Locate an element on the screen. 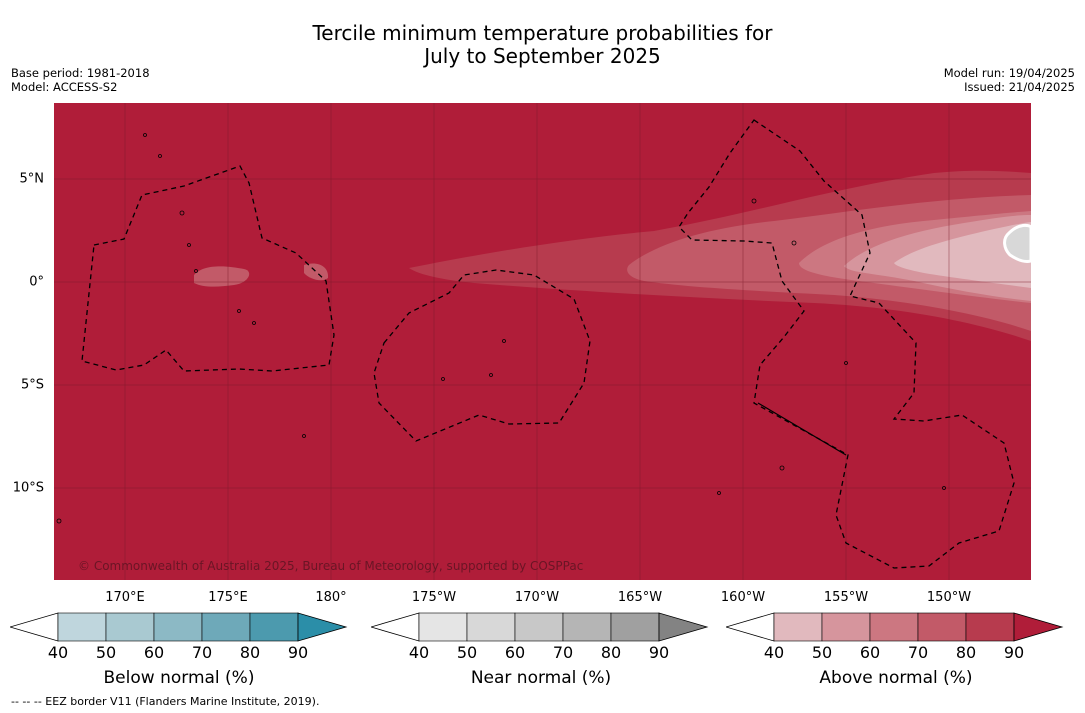 This screenshot has height=713, width=1085. lon-label-175e: 175°E is located at coordinates (228, 597).